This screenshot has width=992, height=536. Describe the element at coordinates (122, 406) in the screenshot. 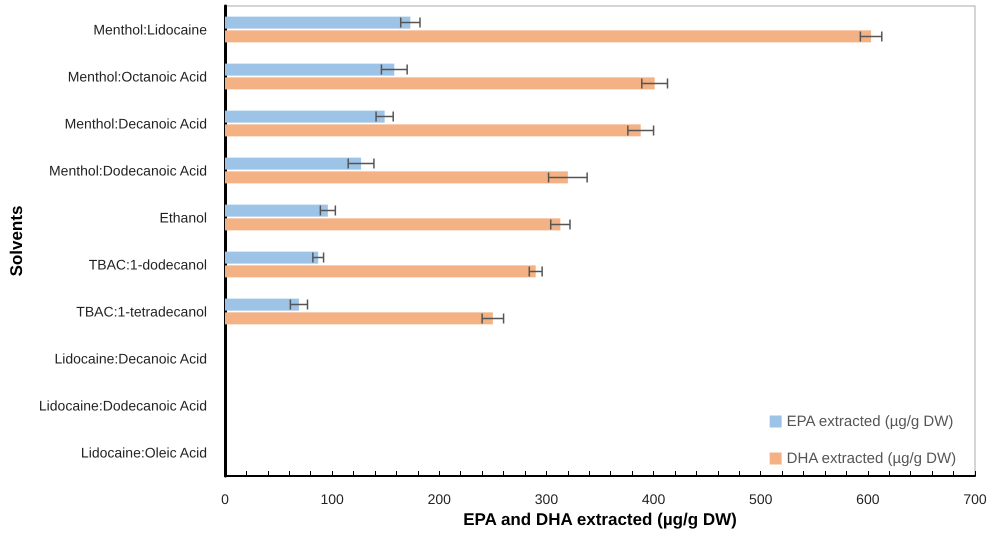

I see `y-tick-label: Lidocaine:Dodecanoic Acid` at that location.